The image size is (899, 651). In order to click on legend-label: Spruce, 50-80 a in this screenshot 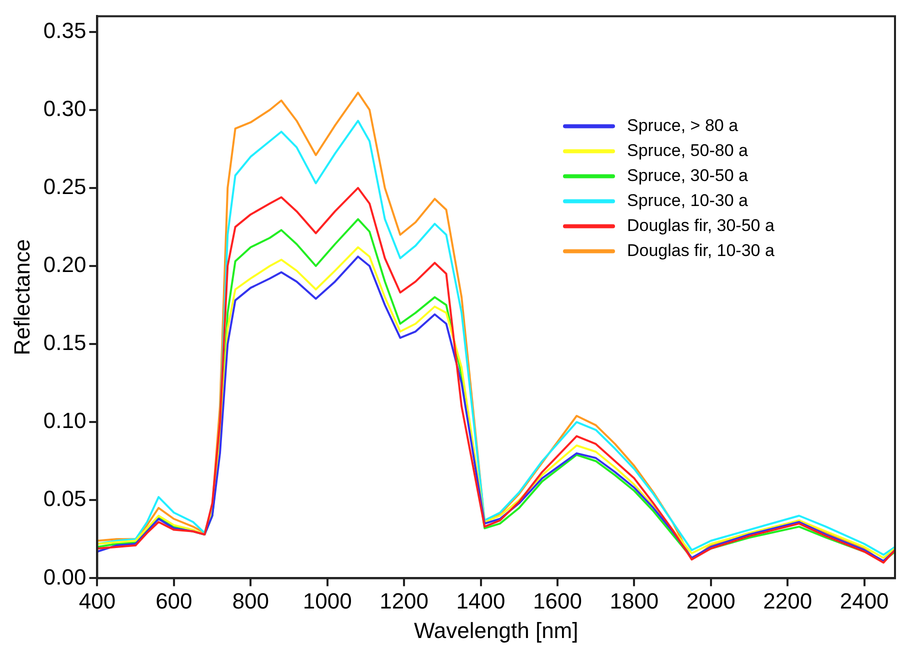, I will do `click(688, 150)`.